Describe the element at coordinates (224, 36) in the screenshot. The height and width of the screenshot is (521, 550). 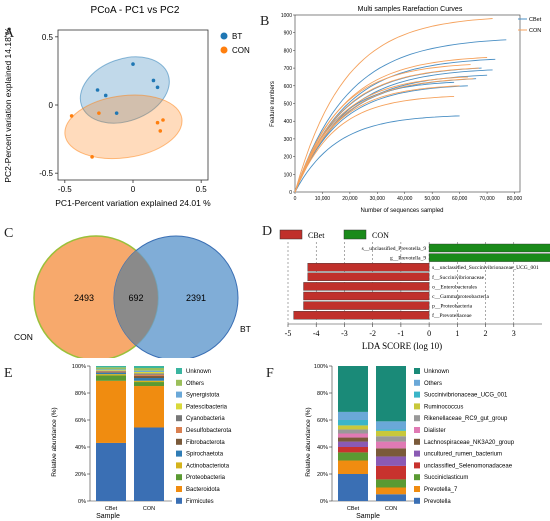
I see `pcoa-legend-marker-bt` at that location.